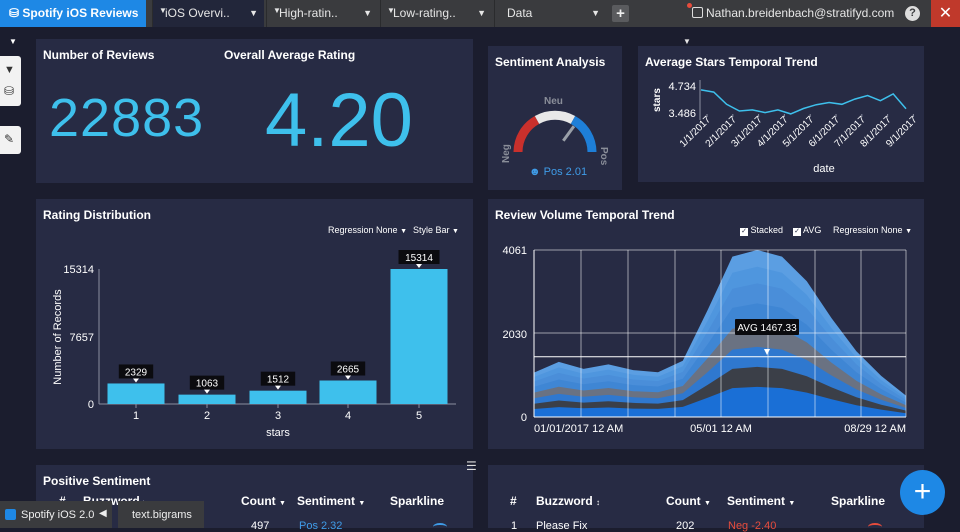 Image resolution: width=960 pixels, height=532 pixels. I want to click on help-icon: ?, so click(912, 13).